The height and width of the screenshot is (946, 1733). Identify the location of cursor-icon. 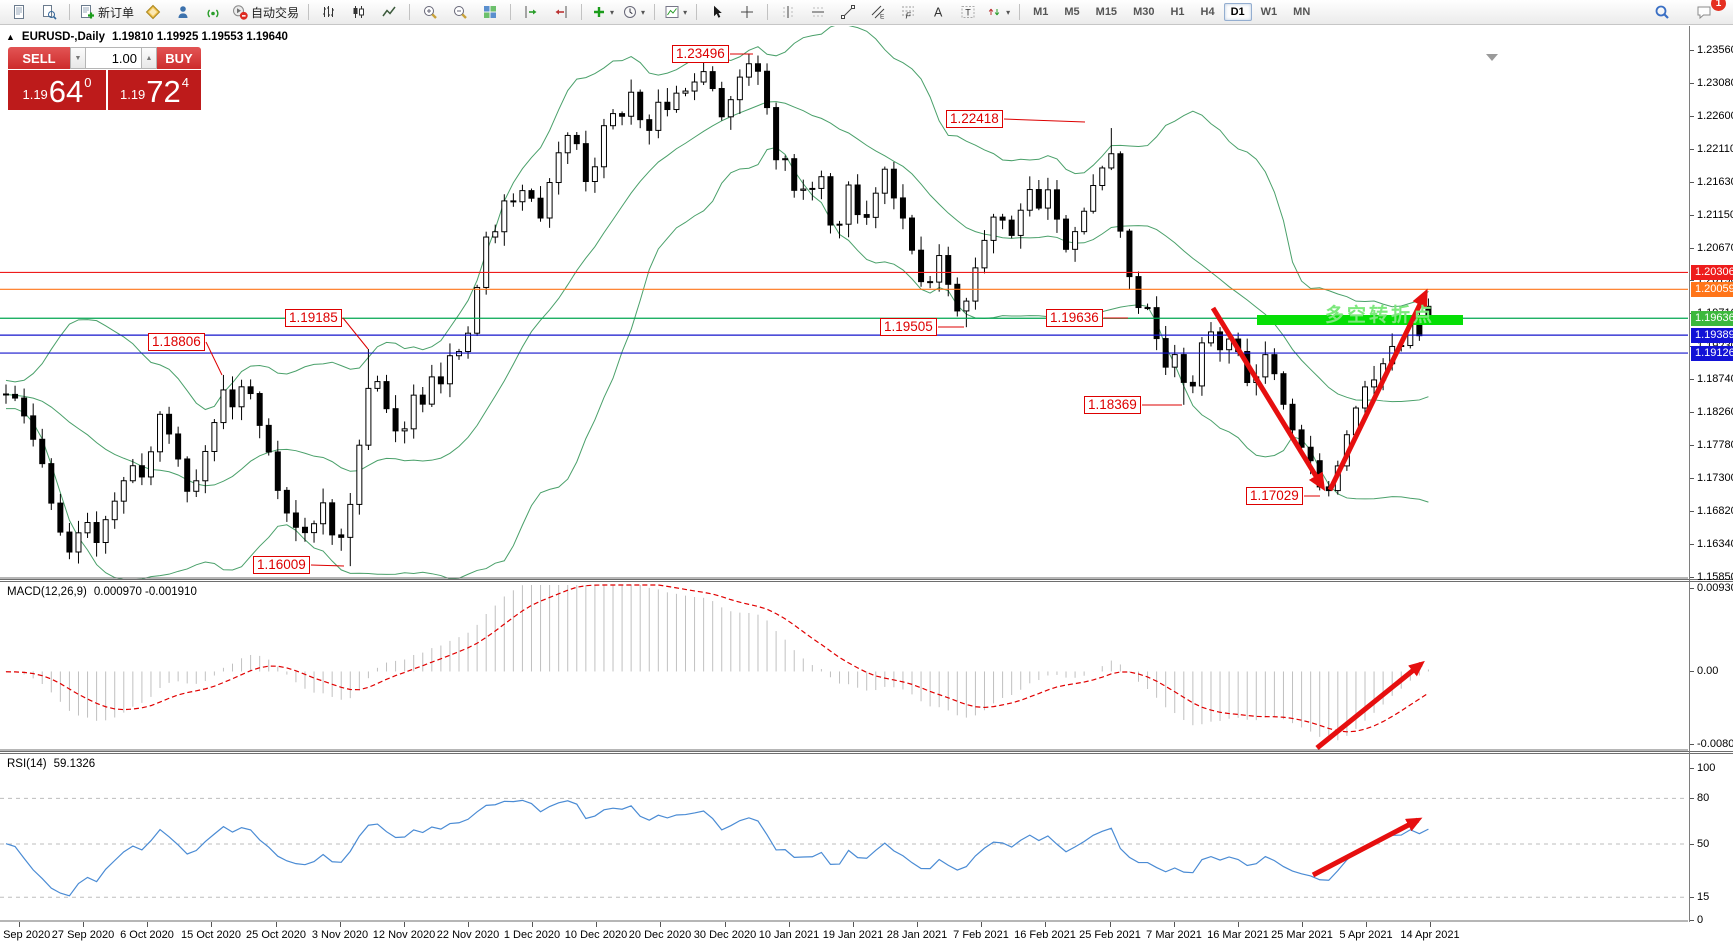
(718, 11).